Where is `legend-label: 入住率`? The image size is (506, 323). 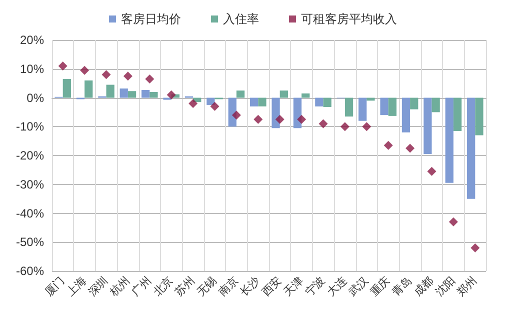
legend-label: 入住率 is located at coordinates (241, 19).